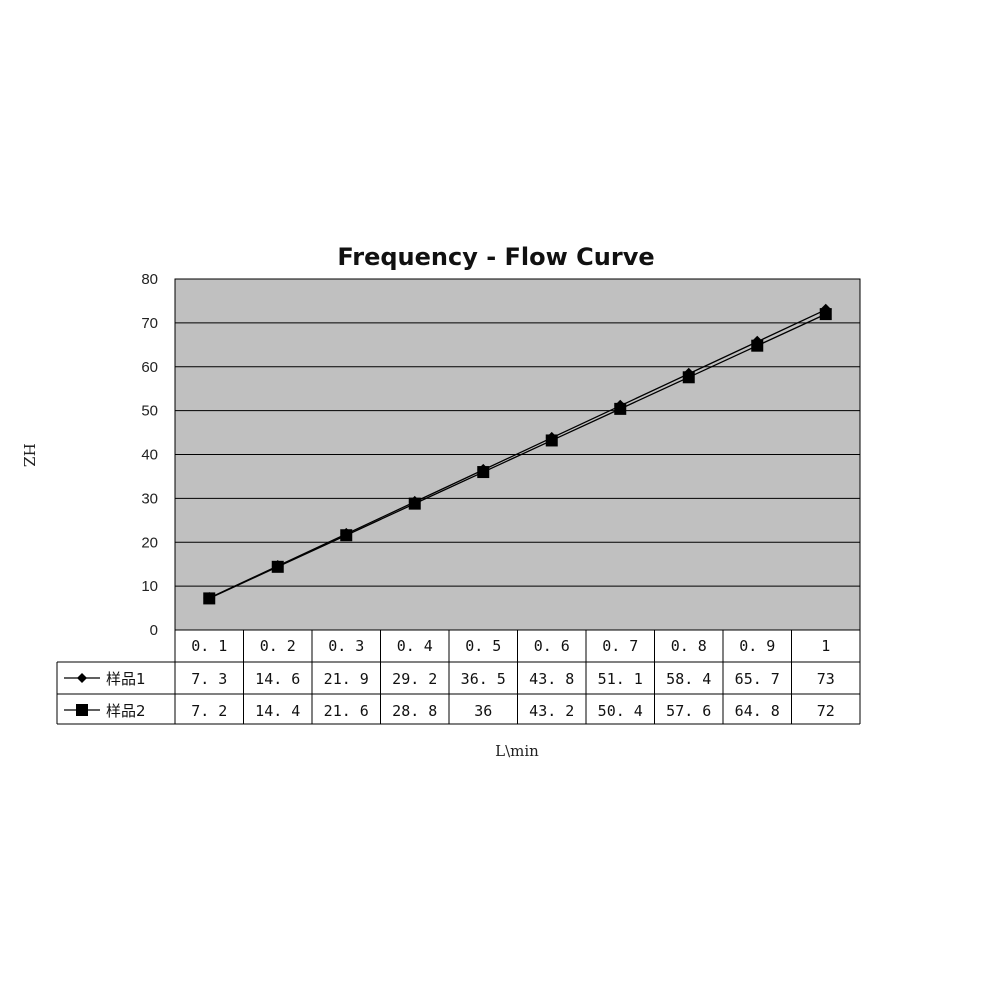 Image resolution: width=1000 pixels, height=1000 pixels. Describe the element at coordinates (277, 711) in the screenshot. I see `data-label: 14. 4` at that location.